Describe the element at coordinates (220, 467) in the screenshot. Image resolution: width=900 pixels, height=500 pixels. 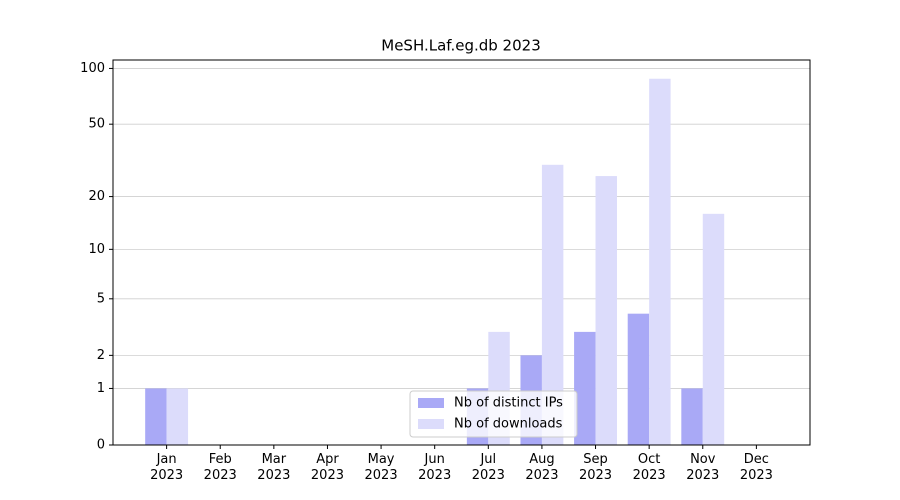
I see `x-tick-label: Feb 2023` at that location.